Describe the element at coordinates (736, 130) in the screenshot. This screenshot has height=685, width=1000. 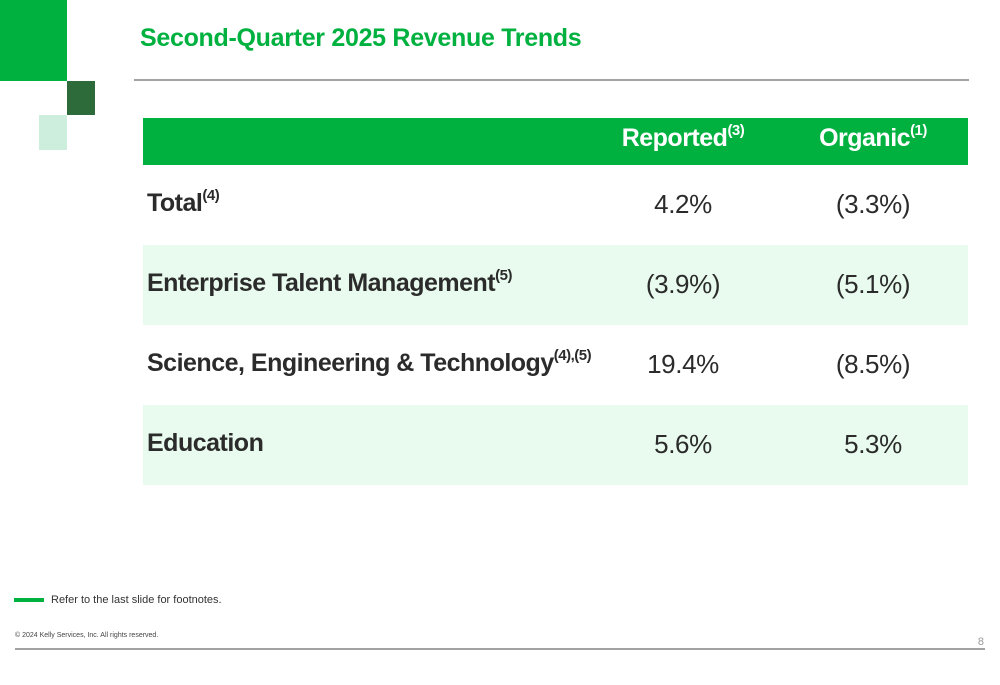
I see `header-reported-footnote: (3)` at that location.